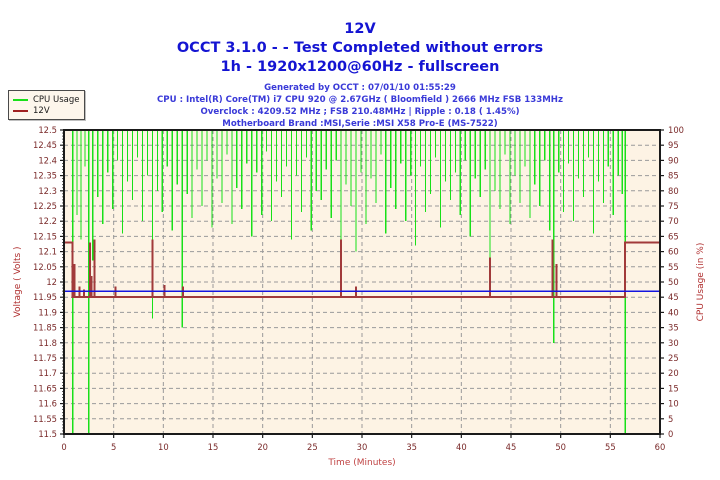 This screenshot has height=480, width=720. Describe the element at coordinates (45, 145) in the screenshot. I see `y-tick-label-left: 12.45` at that location.